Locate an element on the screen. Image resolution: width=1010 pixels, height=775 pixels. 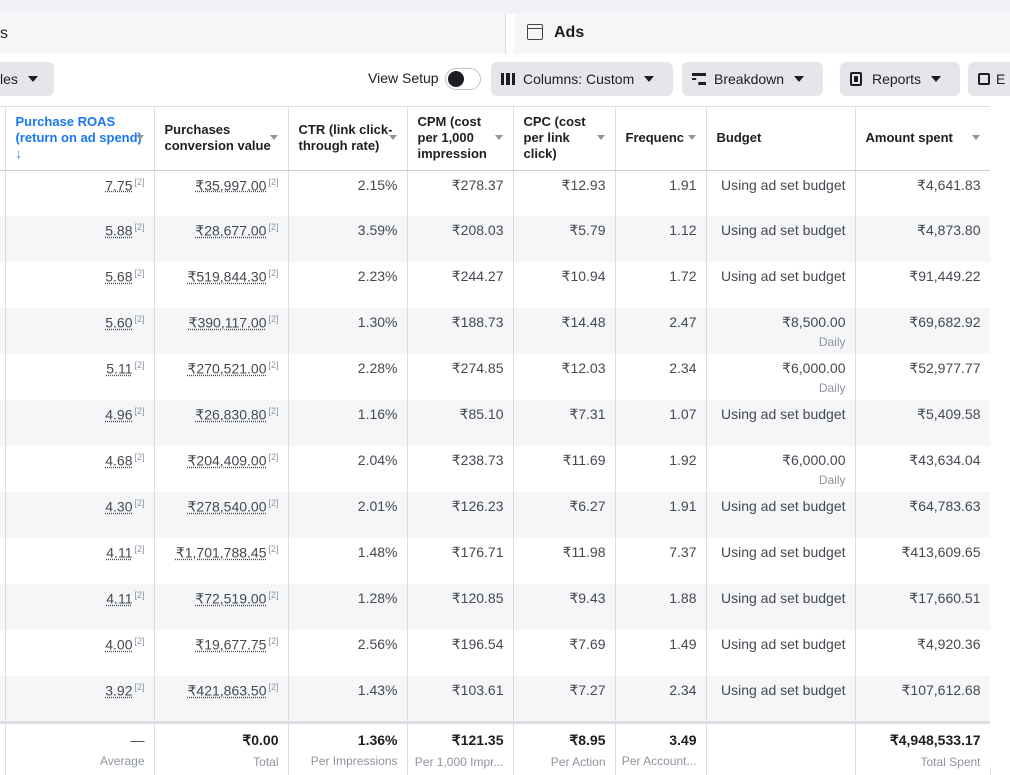
roas-value: 7.75 is located at coordinates (119, 185).